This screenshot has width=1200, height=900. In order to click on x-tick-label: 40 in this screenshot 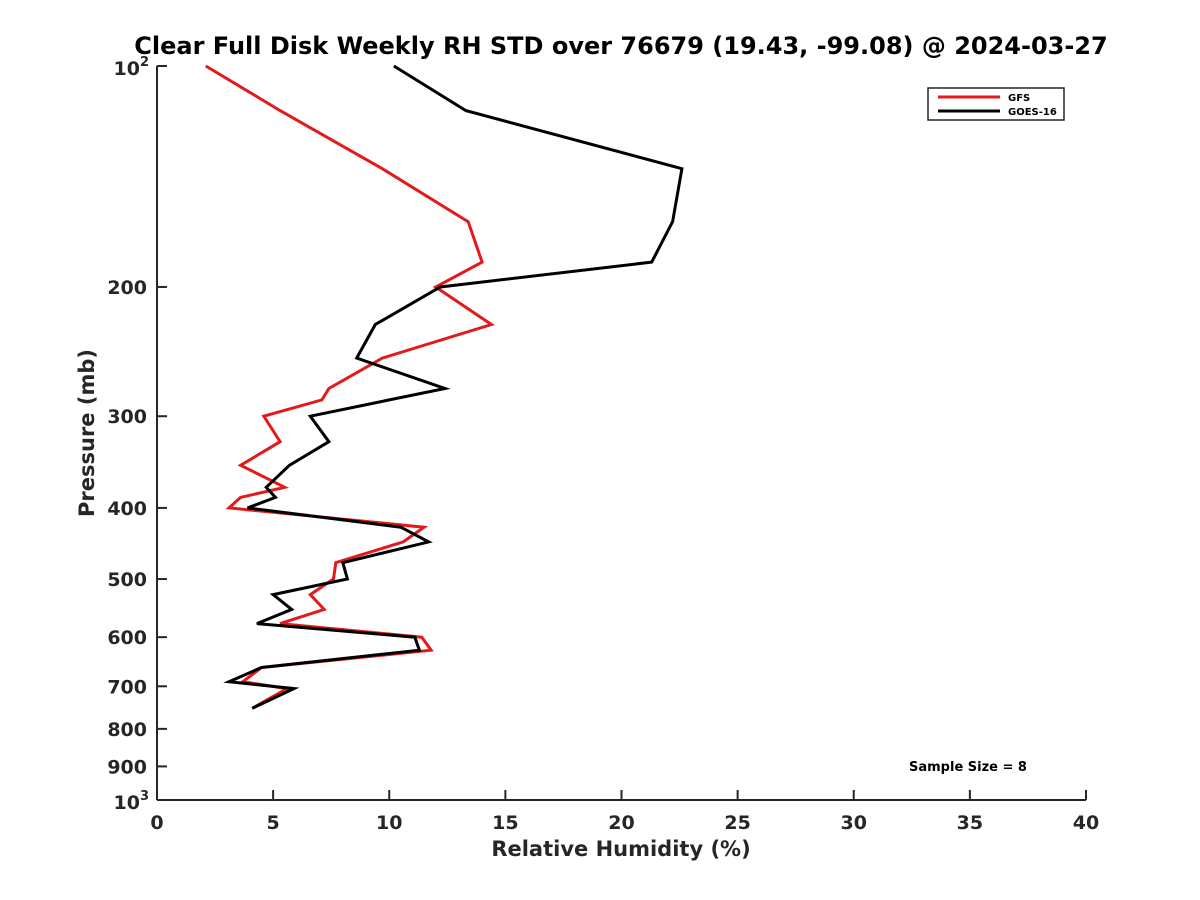, I will do `click(1086, 823)`.